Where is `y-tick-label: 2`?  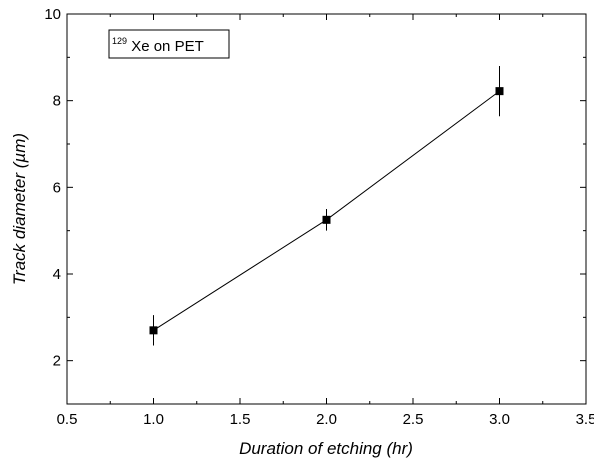
y-tick-label: 2 is located at coordinates (57, 361).